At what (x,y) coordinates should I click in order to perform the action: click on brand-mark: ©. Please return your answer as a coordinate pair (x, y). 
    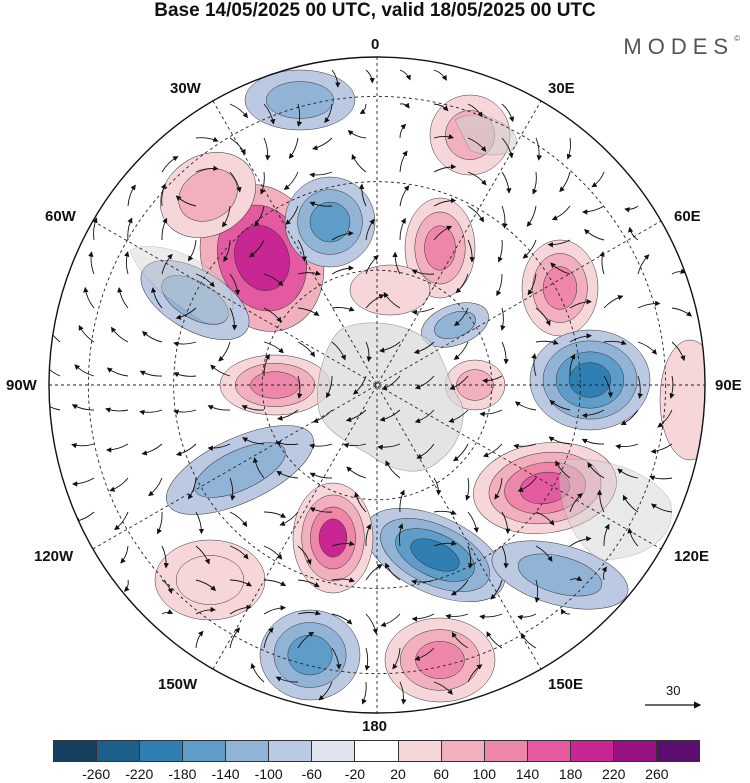
    Looking at the image, I should click on (737, 38).